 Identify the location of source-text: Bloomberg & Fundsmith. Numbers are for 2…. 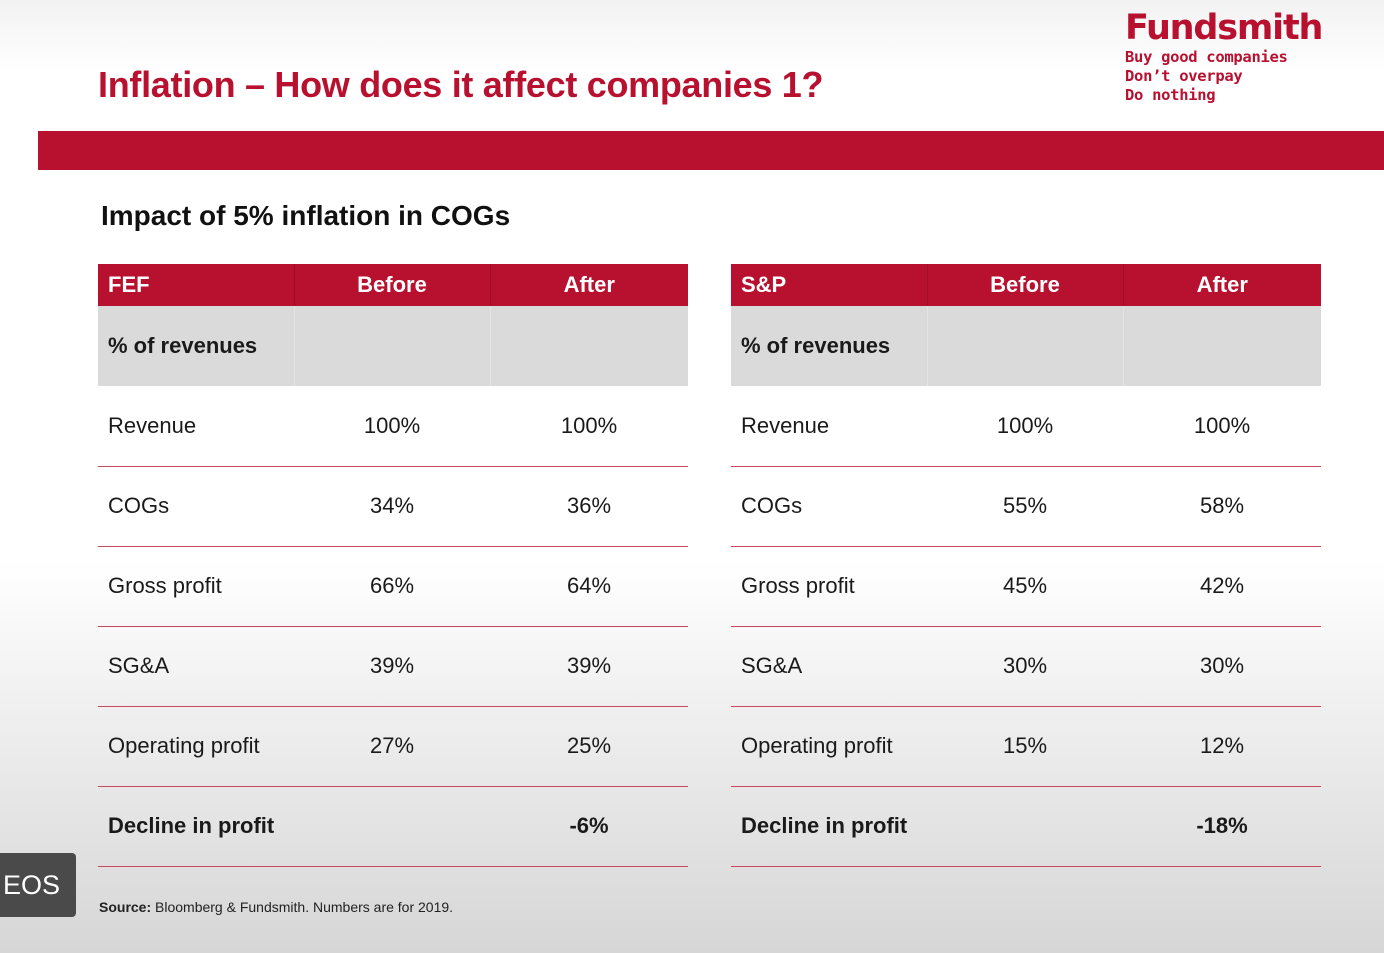
(302, 907).